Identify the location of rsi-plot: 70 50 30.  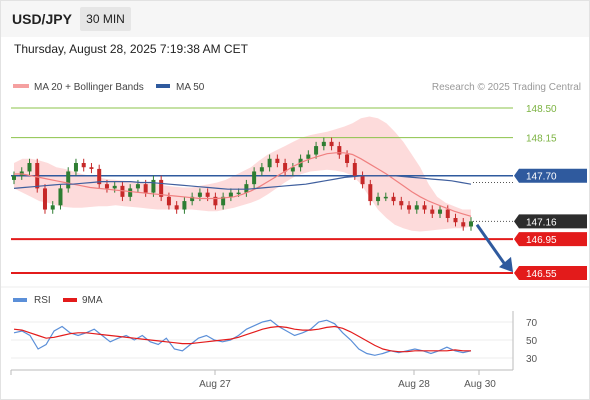
(274, 341).